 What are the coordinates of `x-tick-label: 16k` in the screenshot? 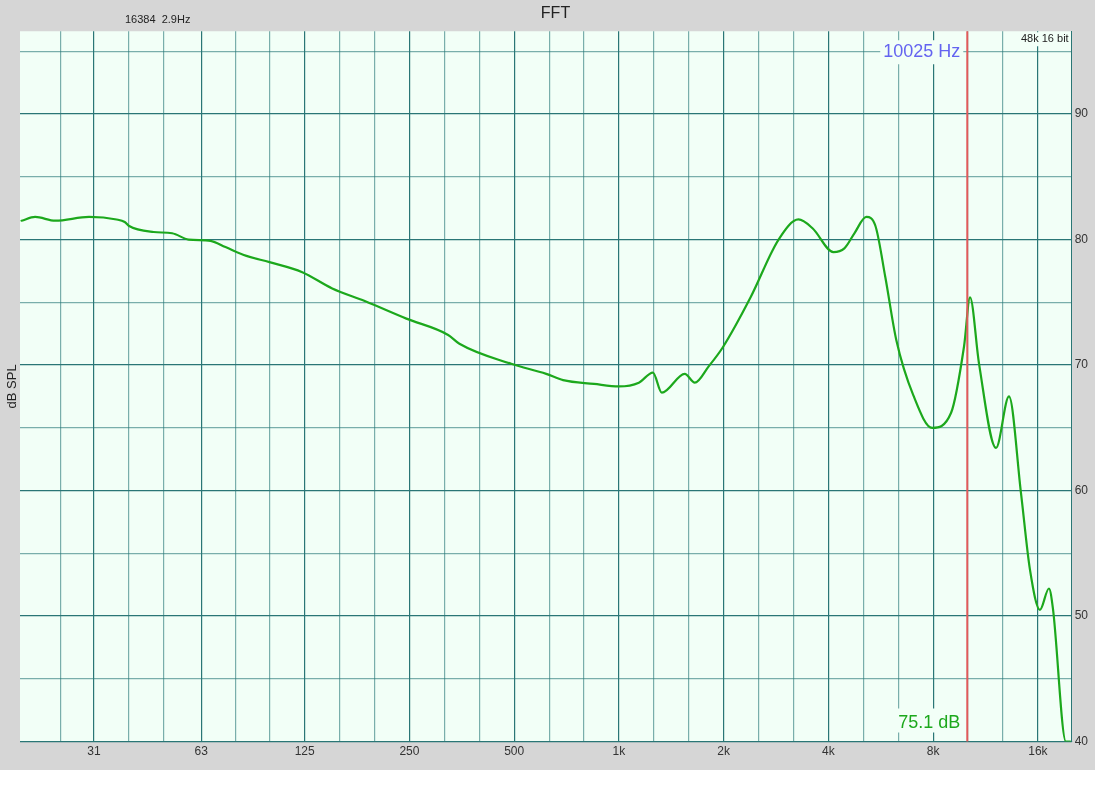 It's located at (1038, 751).